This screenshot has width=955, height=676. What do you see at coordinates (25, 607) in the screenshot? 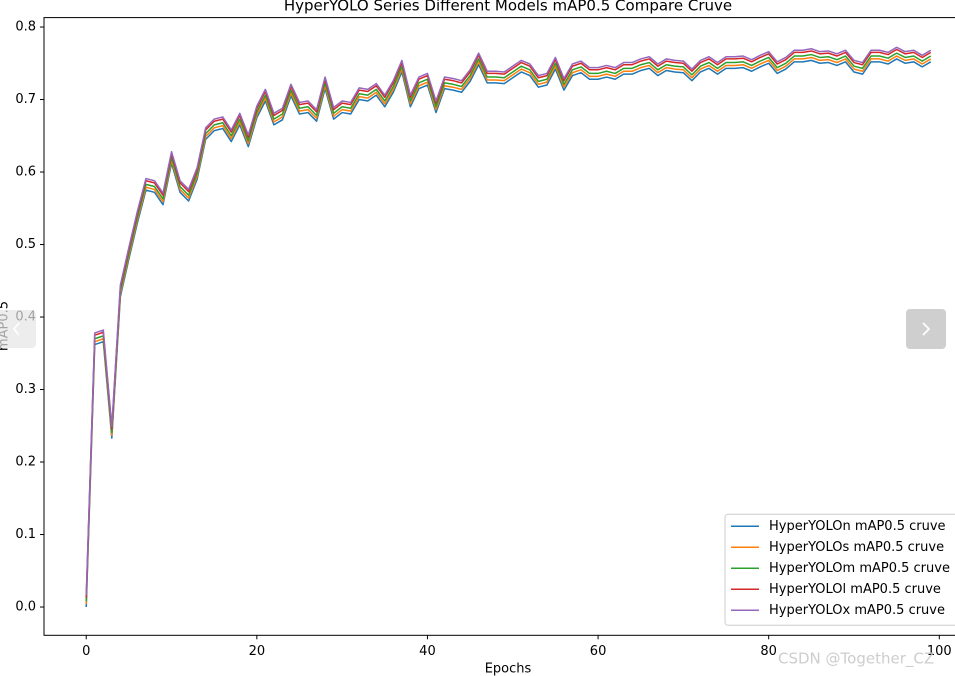
I see `y-tick-label: 0.0` at bounding box center [25, 607].